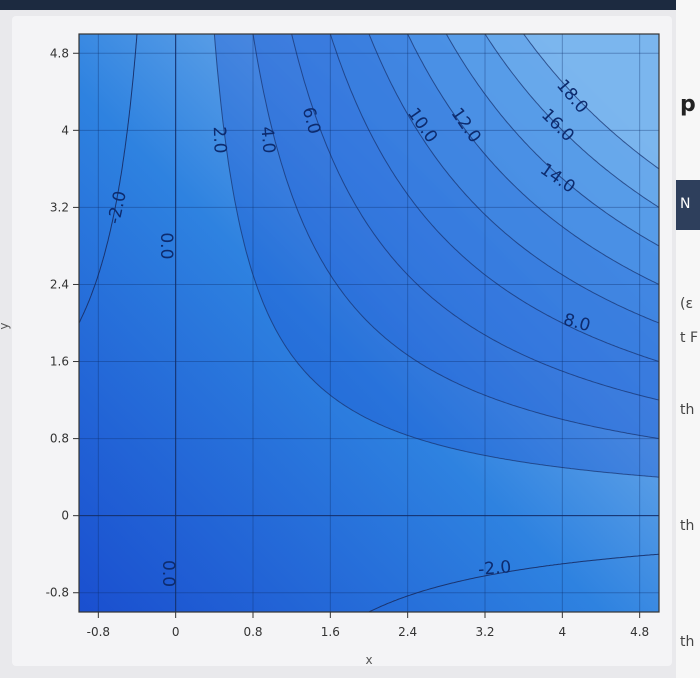  What do you see at coordinates (368, 660) in the screenshot?
I see `x-axis-label: x` at bounding box center [368, 660].